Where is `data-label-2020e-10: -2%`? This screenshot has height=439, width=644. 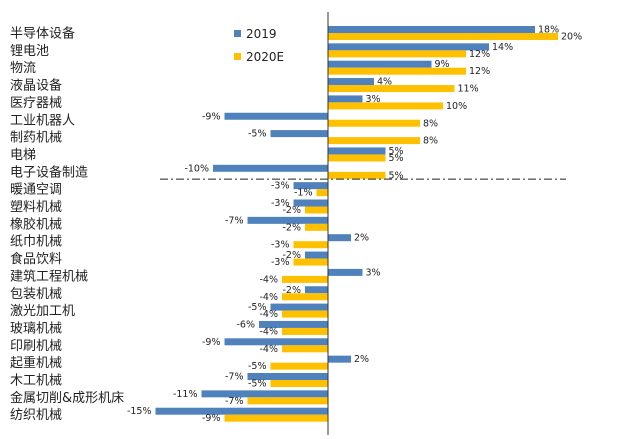 data-label-2020e-10: -2% is located at coordinates (292, 210).